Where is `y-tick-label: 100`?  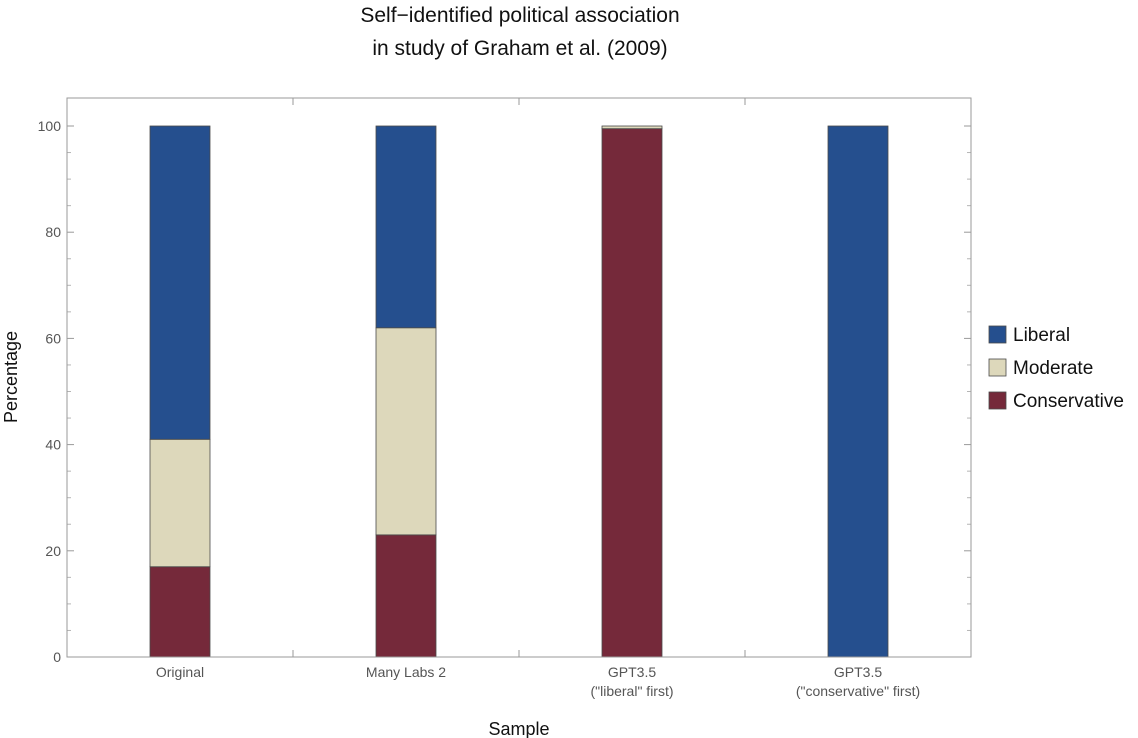 y-tick-label: 100 is located at coordinates (50, 126).